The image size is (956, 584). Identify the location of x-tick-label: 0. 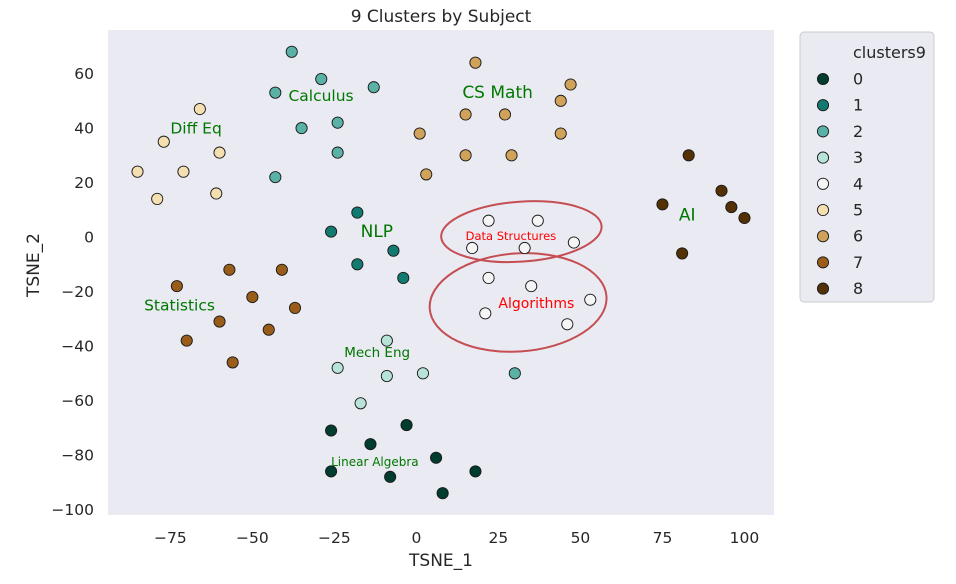
(416, 538).